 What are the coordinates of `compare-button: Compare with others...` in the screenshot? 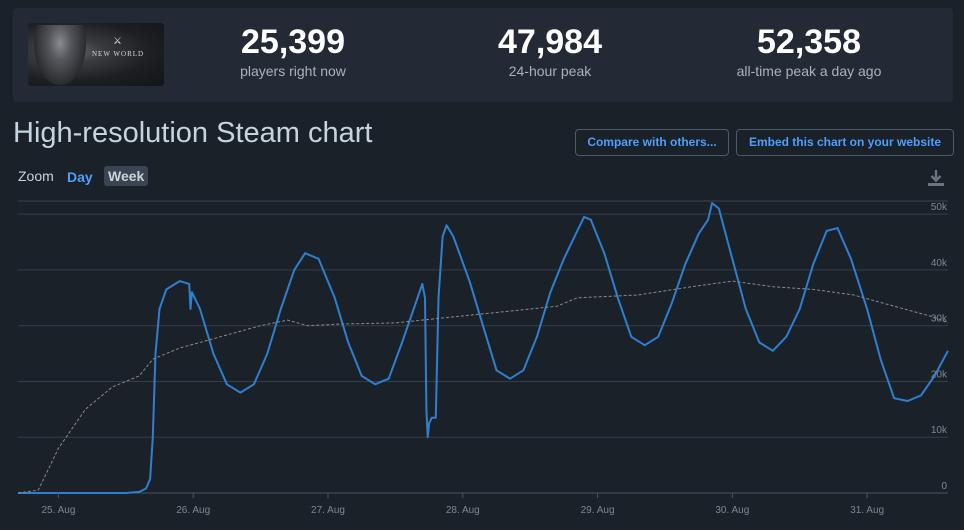 It's located at (652, 142).